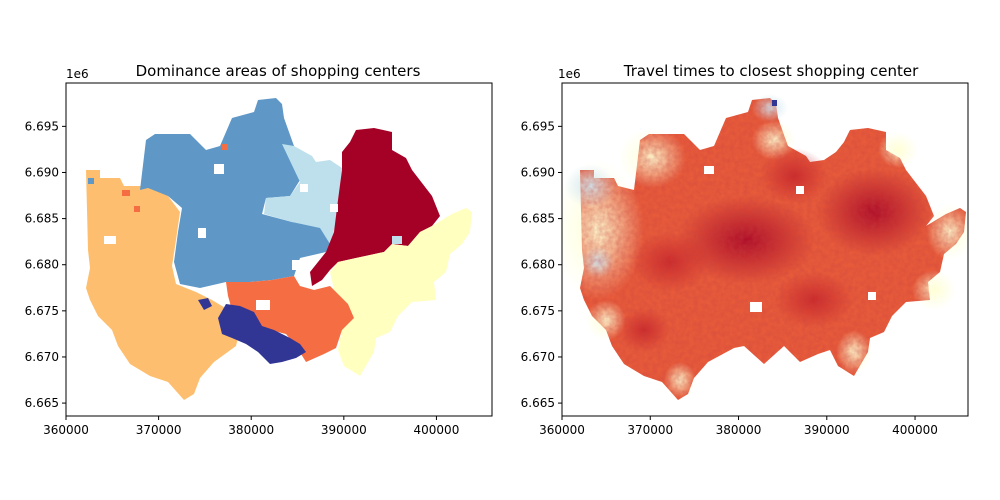 Image resolution: width=1000 pixels, height=500 pixels. I want to click on region-south, so click(262, 334).